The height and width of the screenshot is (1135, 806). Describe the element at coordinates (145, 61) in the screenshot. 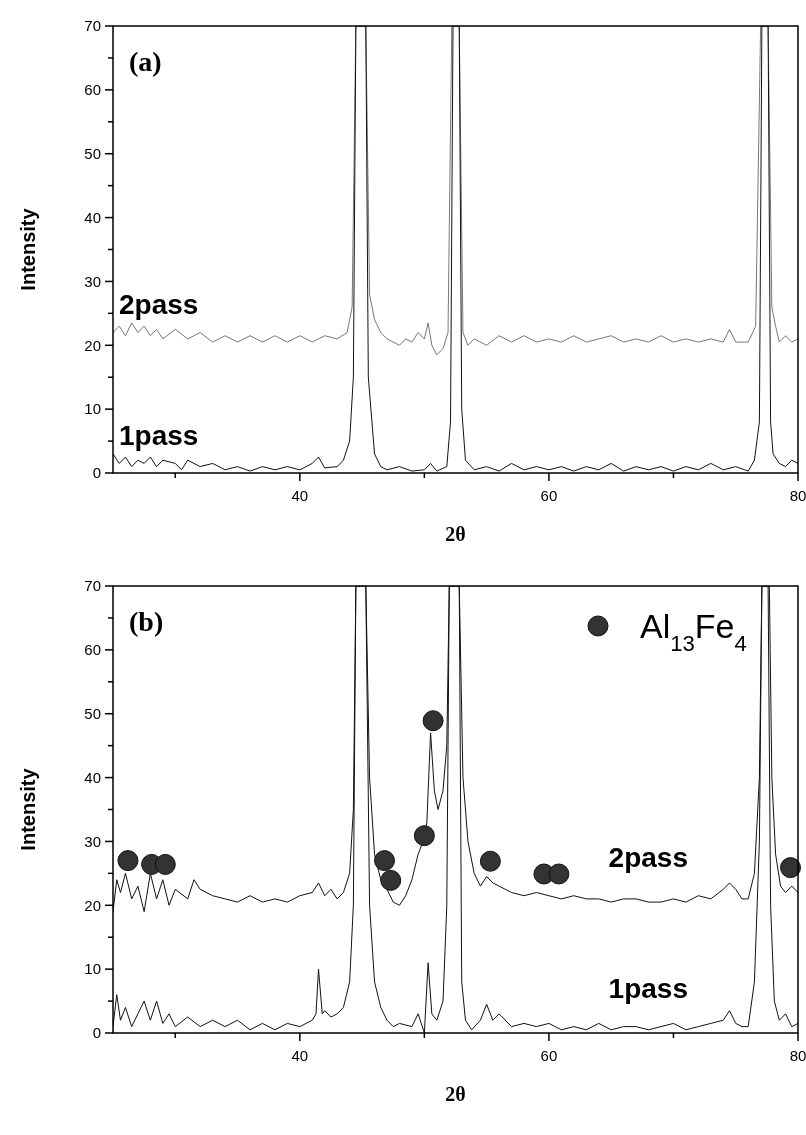

I see `text: (a)` at that location.